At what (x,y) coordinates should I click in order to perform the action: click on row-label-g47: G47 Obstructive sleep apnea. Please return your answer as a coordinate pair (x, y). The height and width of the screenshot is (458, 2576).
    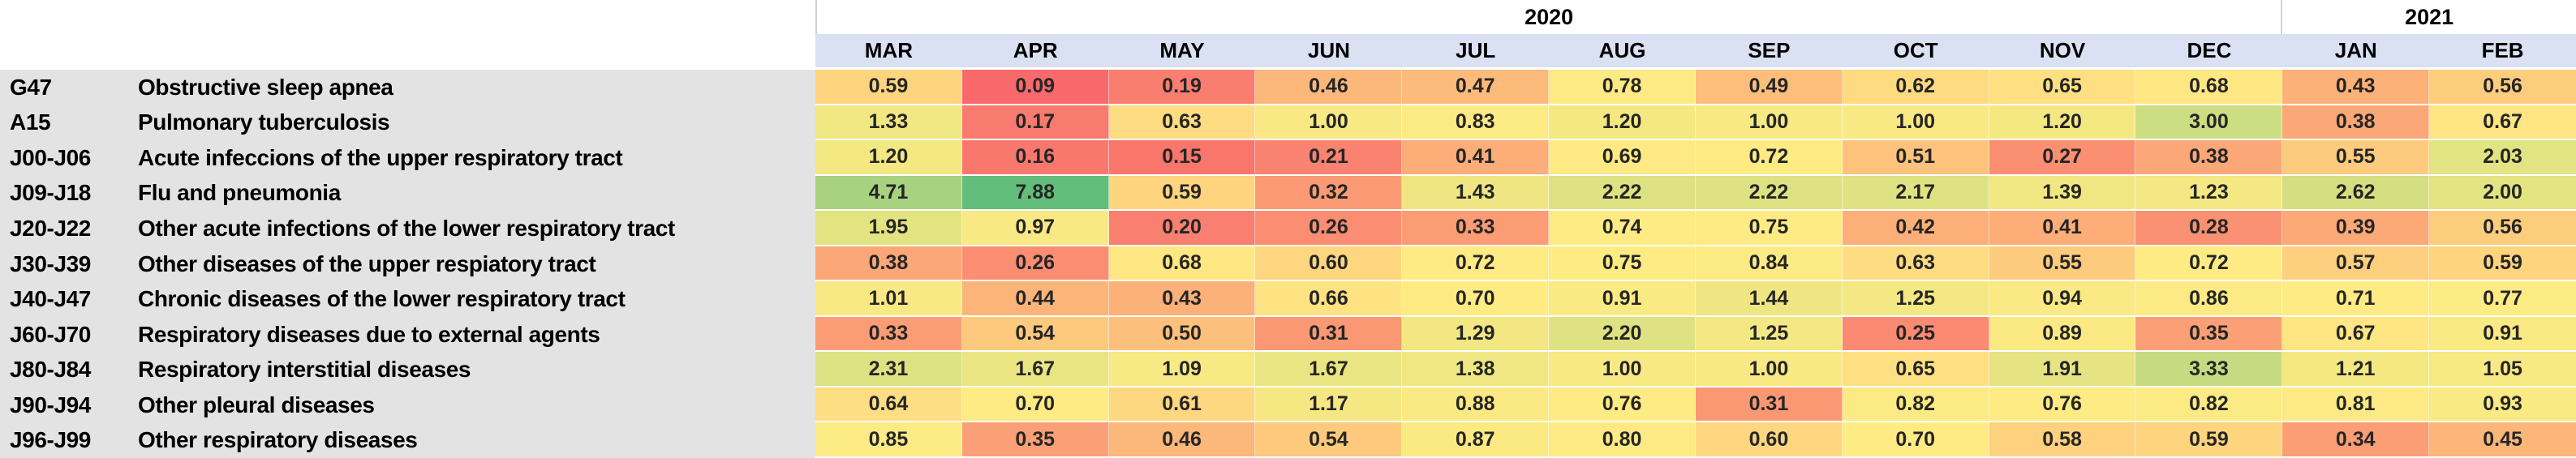
    Looking at the image, I should click on (407, 87).